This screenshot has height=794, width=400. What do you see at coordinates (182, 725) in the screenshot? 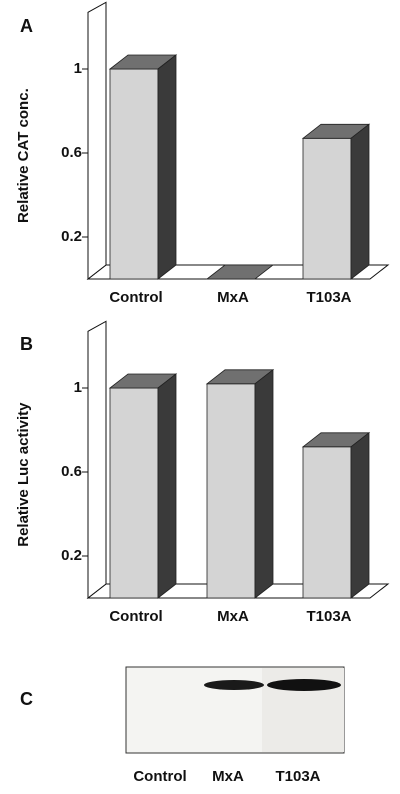
I see `western-blot: C Control MxA T103A` at bounding box center [182, 725].